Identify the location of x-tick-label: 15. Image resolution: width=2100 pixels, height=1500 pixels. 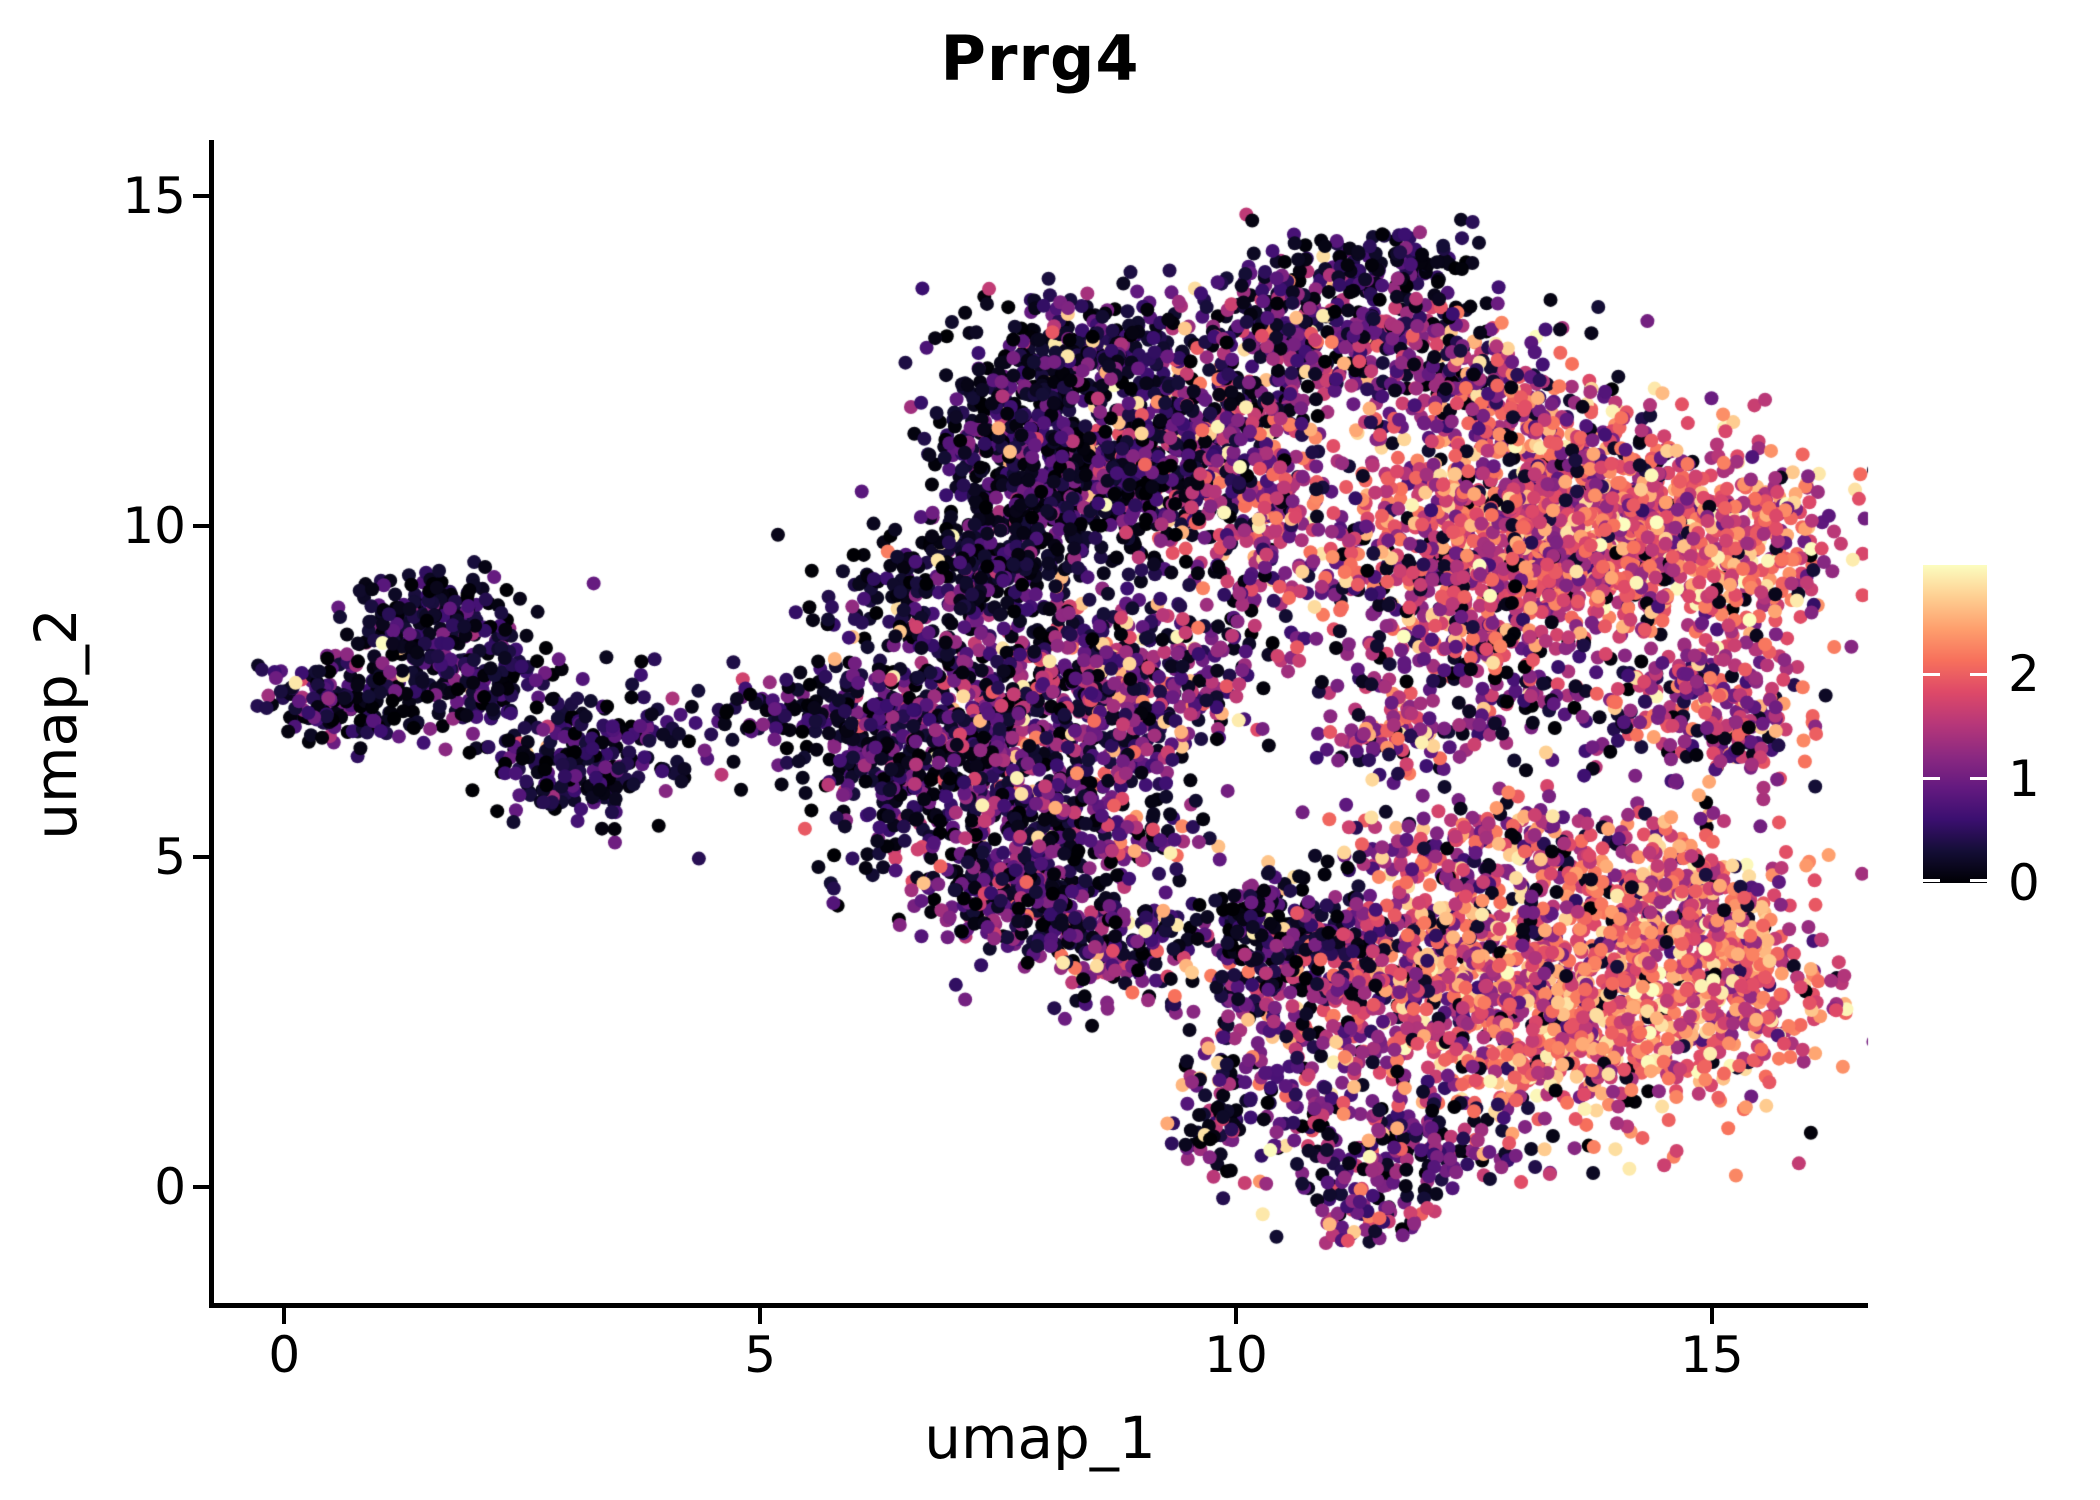
(1712, 1355).